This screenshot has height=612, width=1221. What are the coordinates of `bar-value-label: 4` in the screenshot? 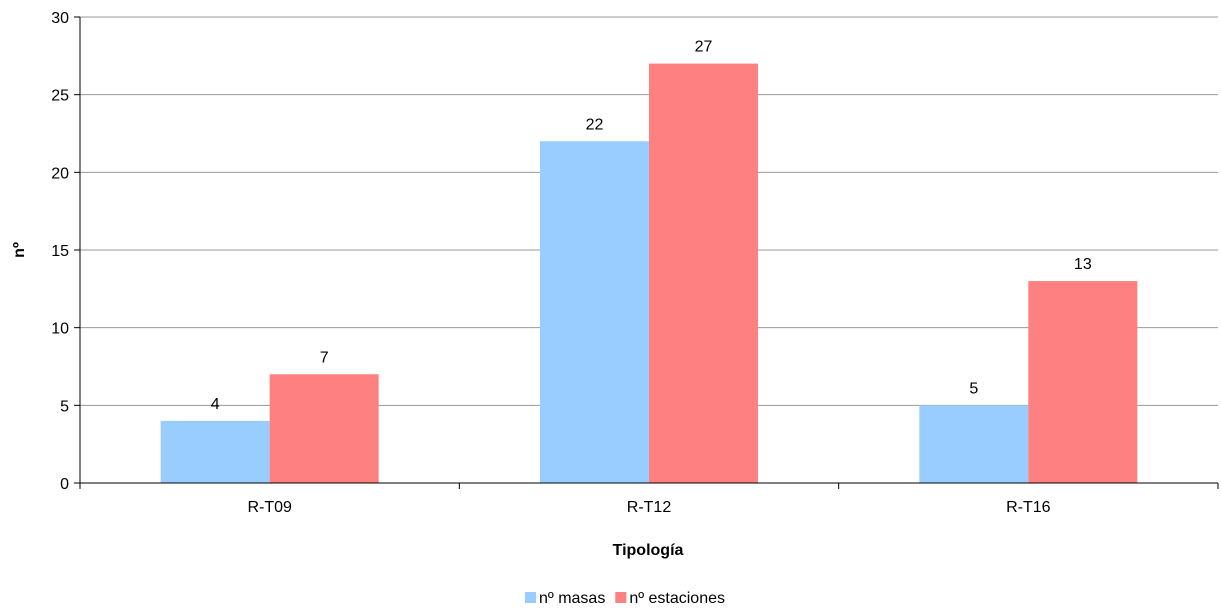 It's located at (215, 404).